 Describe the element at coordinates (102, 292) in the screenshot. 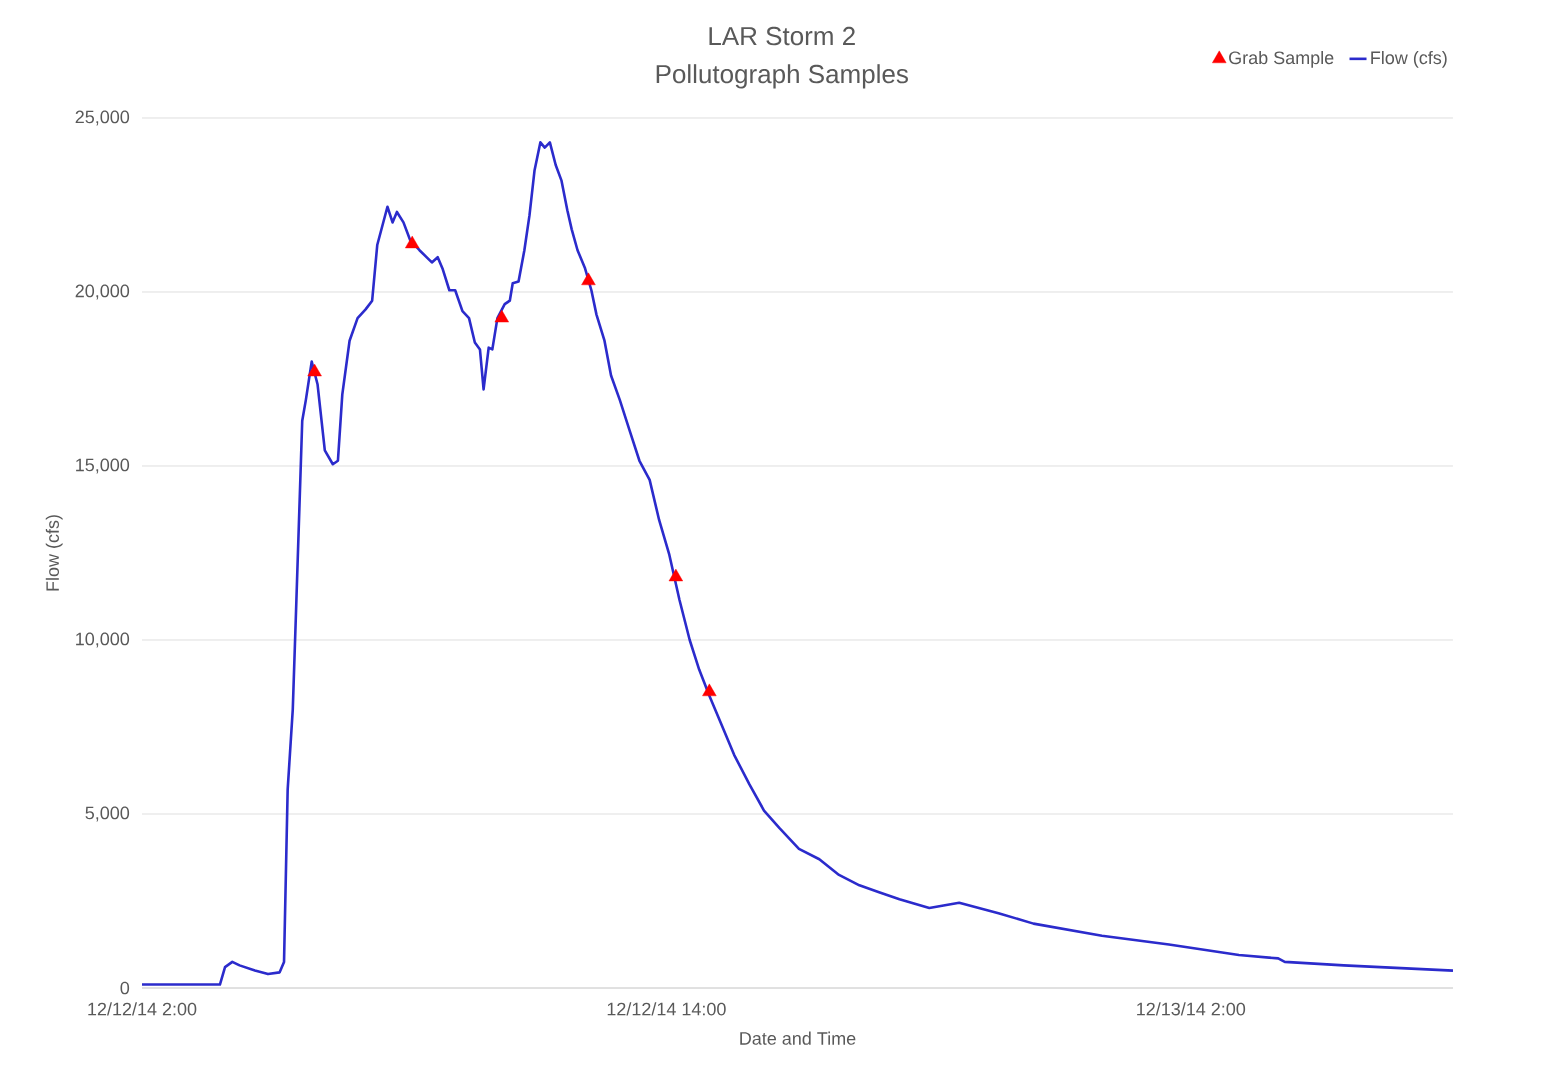

I see `y-tick-label: 20,000` at that location.